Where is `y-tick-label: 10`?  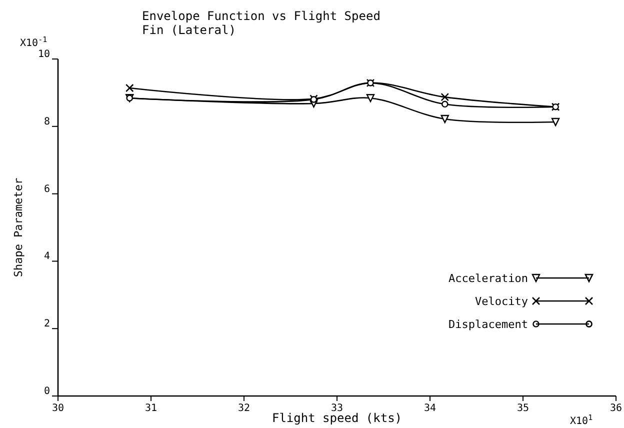 y-tick-label: 10 is located at coordinates (44, 54).